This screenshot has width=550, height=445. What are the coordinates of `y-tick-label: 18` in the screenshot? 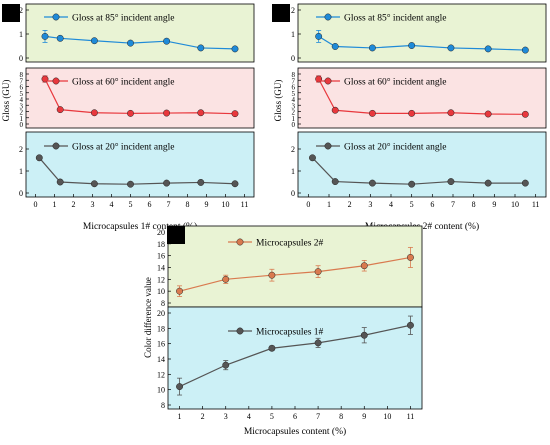 It's located at (161, 244).